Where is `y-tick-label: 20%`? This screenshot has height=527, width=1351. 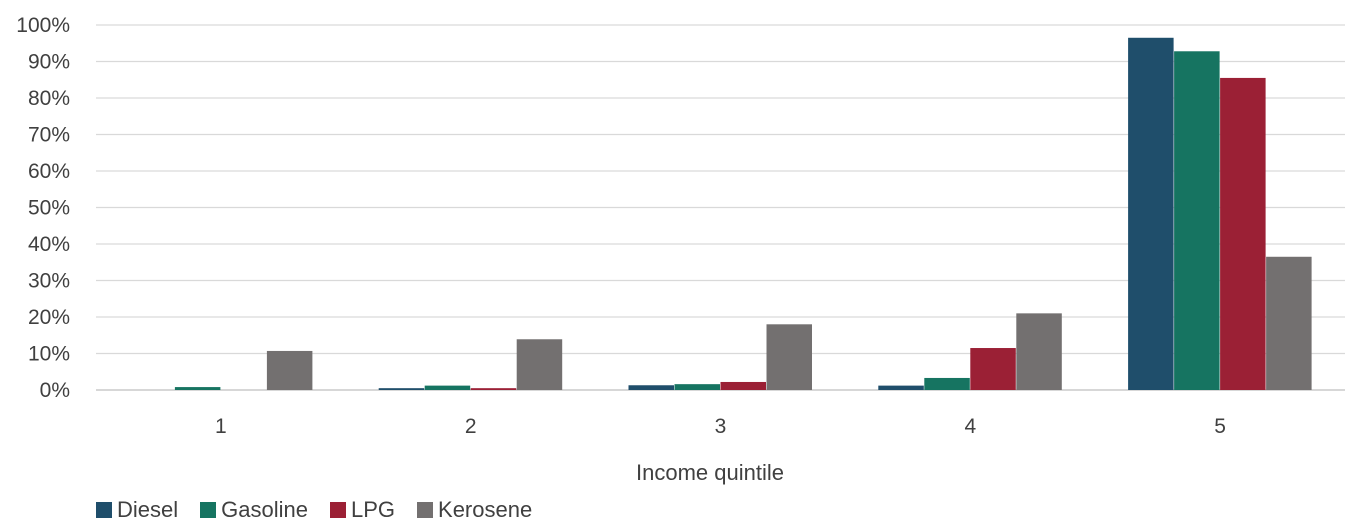
y-tick-label: 20% is located at coordinates (49, 317).